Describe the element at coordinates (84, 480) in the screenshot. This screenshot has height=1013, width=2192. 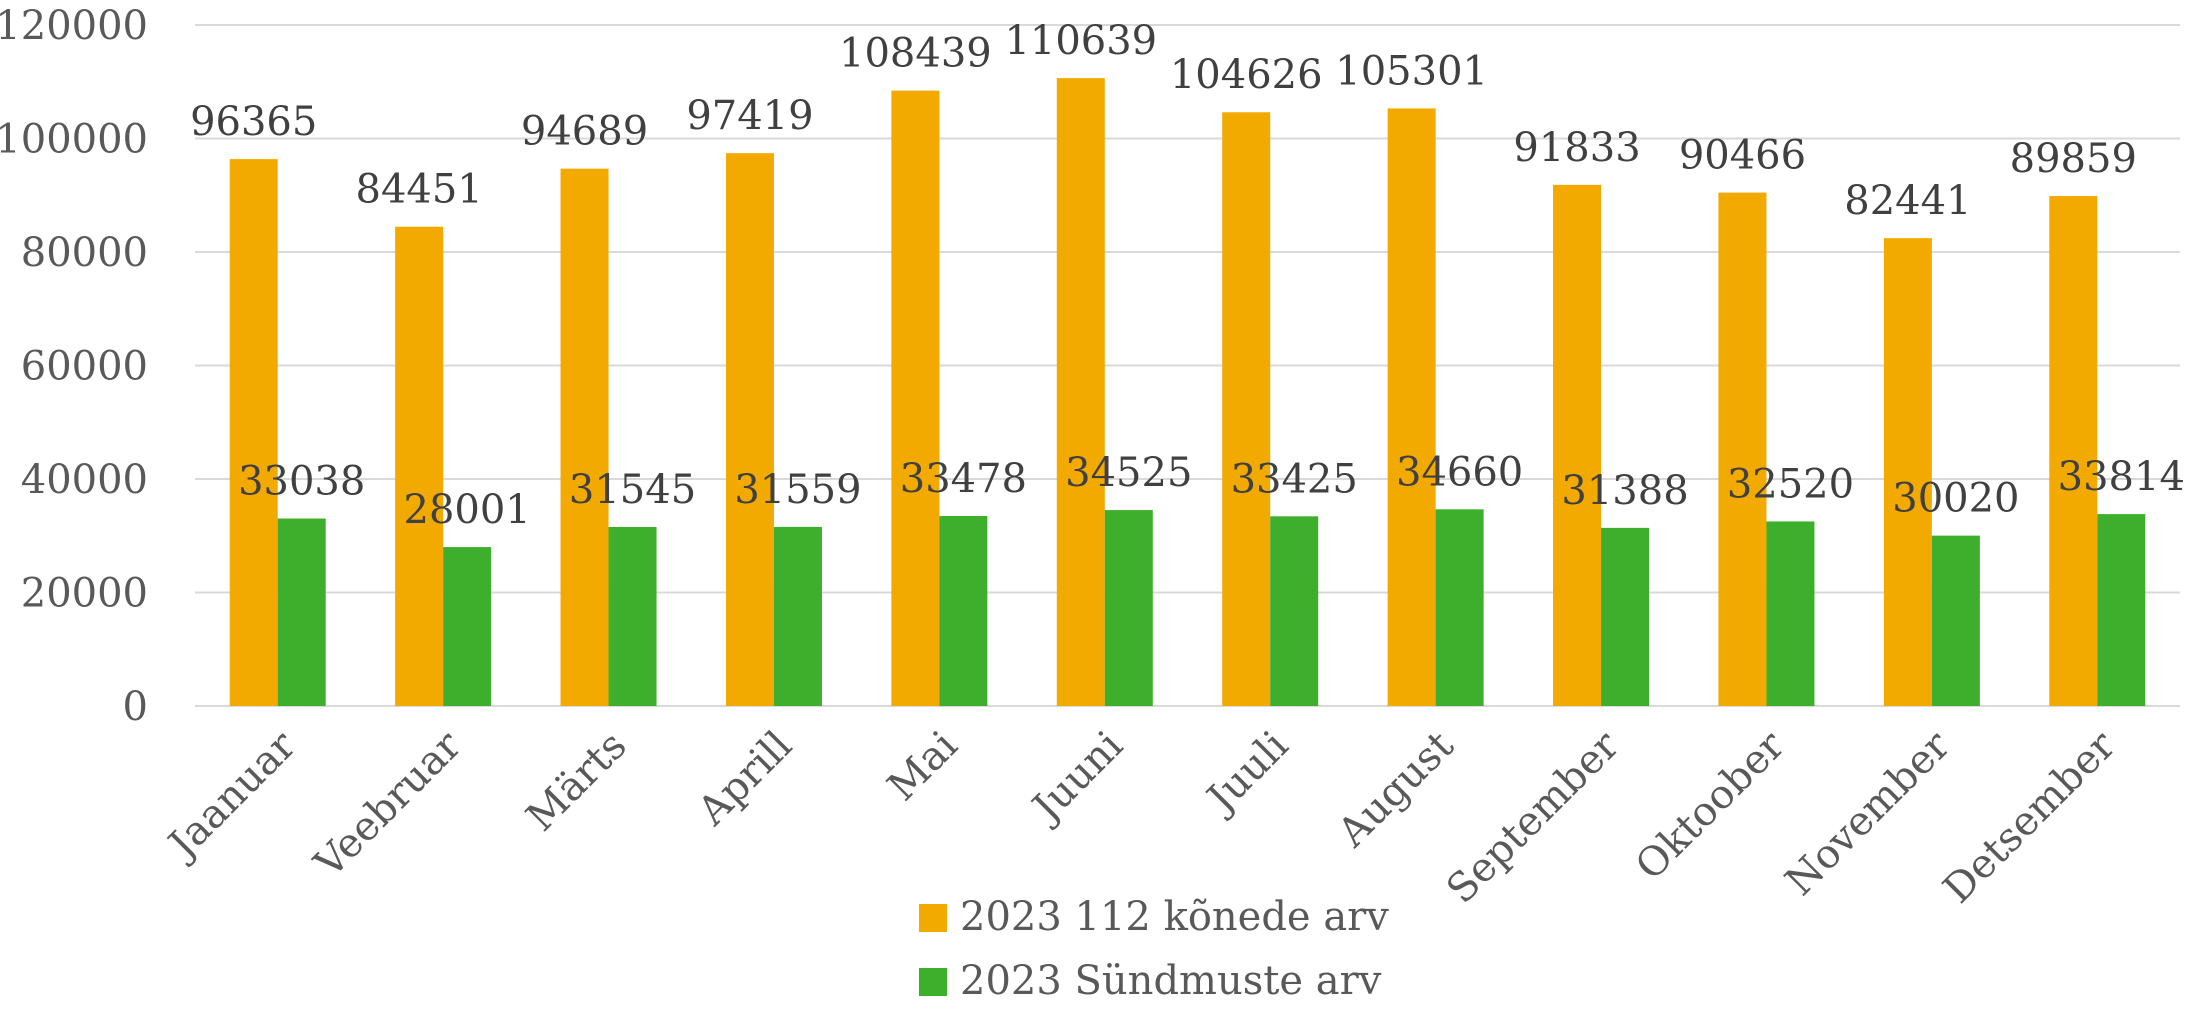
I see `y-tick-label: 40000` at that location.